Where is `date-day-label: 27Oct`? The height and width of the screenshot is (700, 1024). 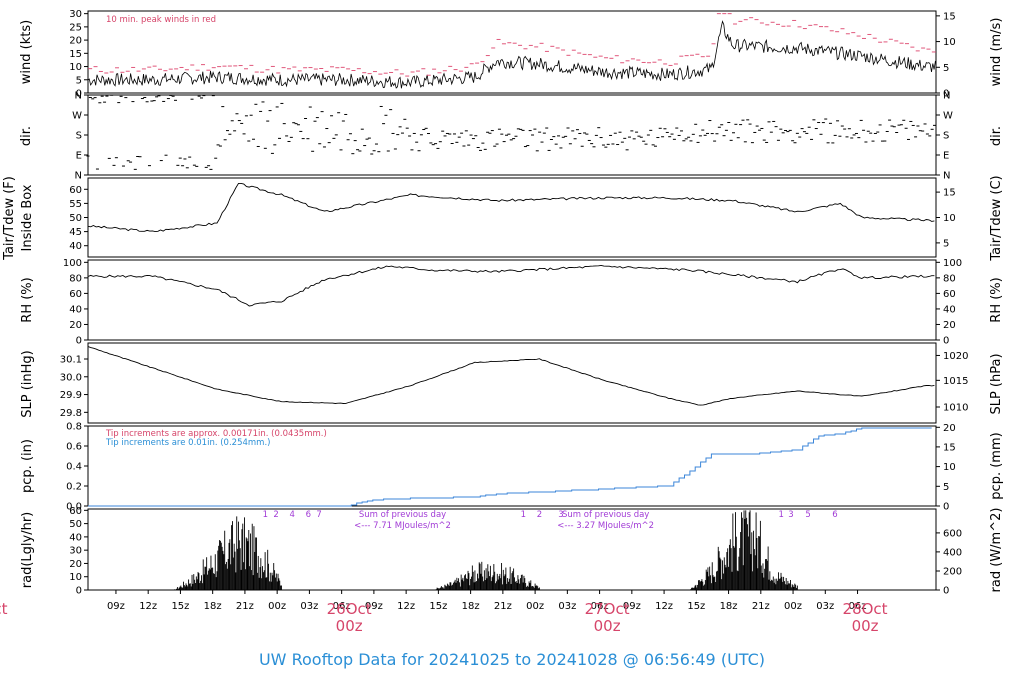 date-day-label: 27Oct is located at coordinates (607, 609).